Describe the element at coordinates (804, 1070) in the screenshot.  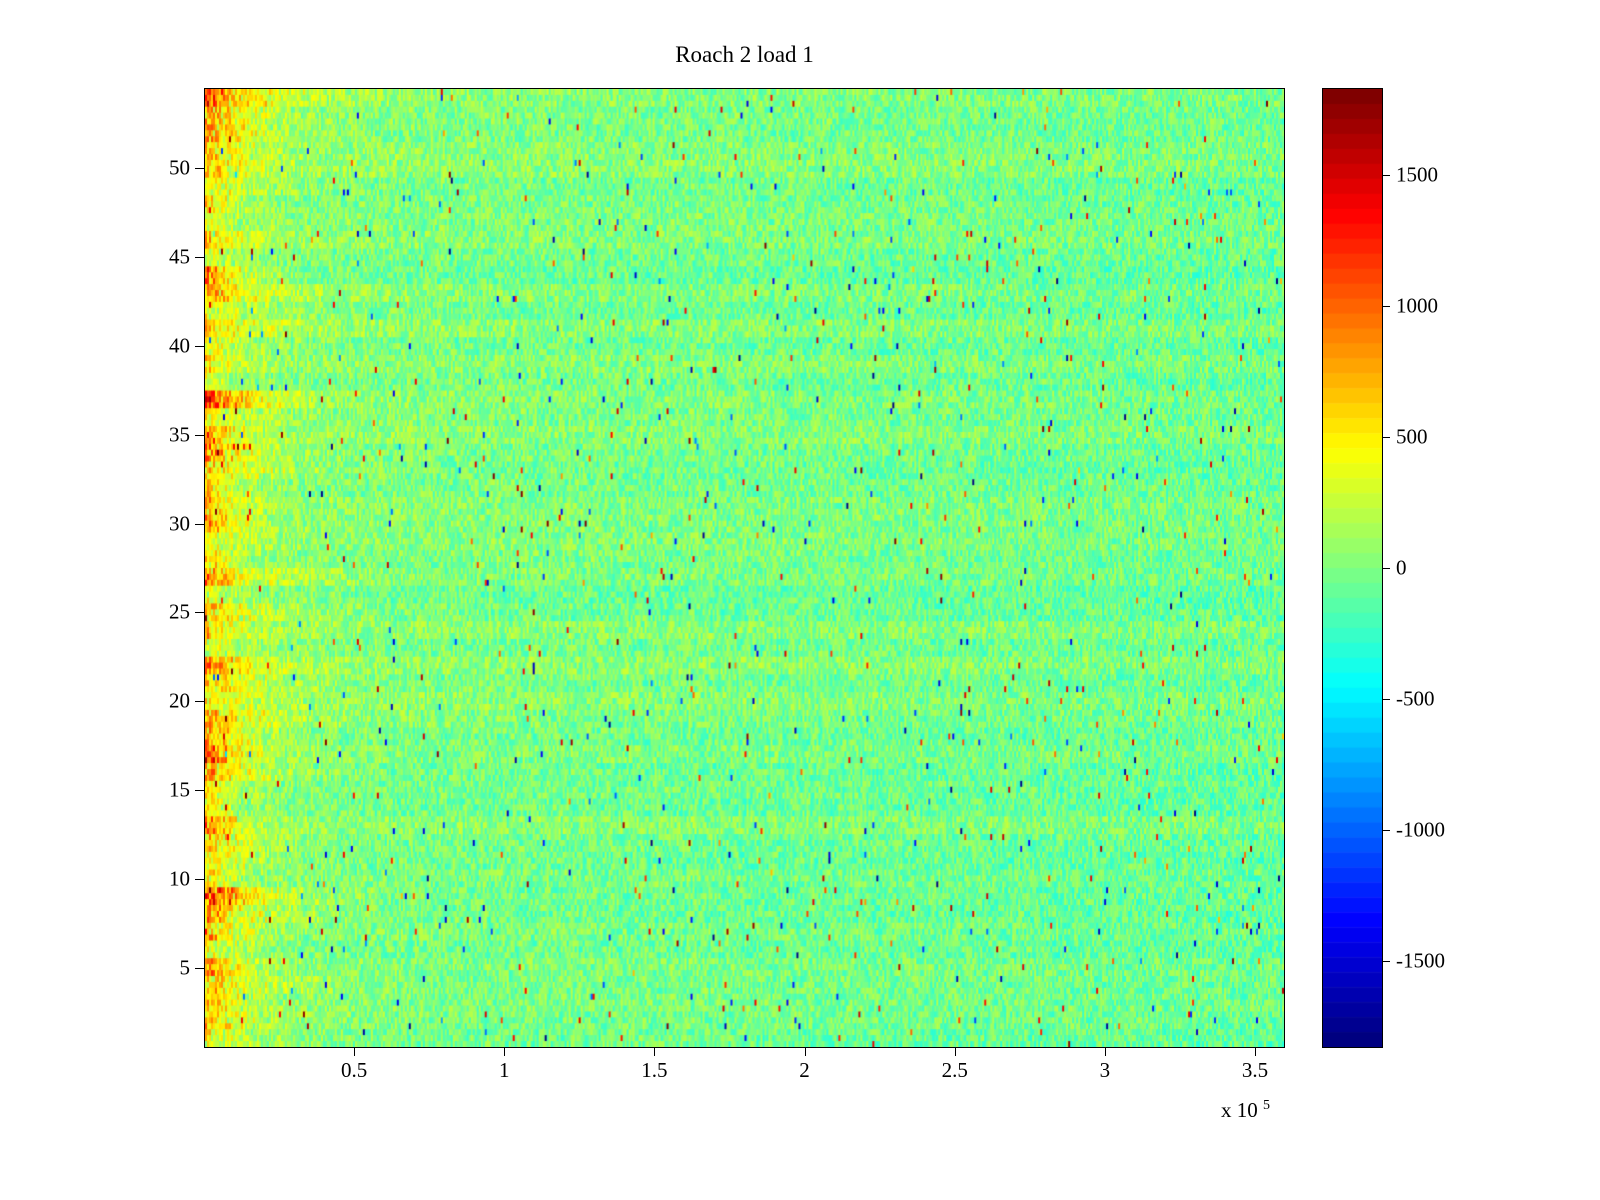
I see `x-tick-label: 2` at that location.